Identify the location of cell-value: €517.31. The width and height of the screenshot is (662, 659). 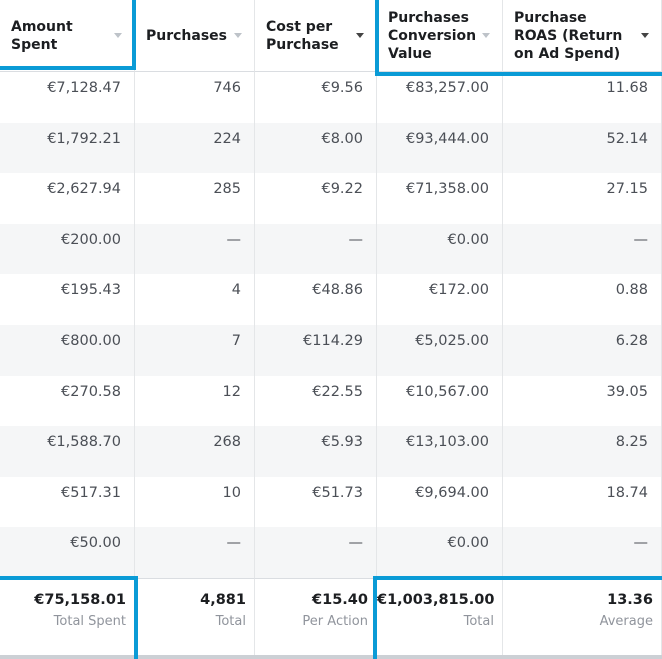
(67, 502).